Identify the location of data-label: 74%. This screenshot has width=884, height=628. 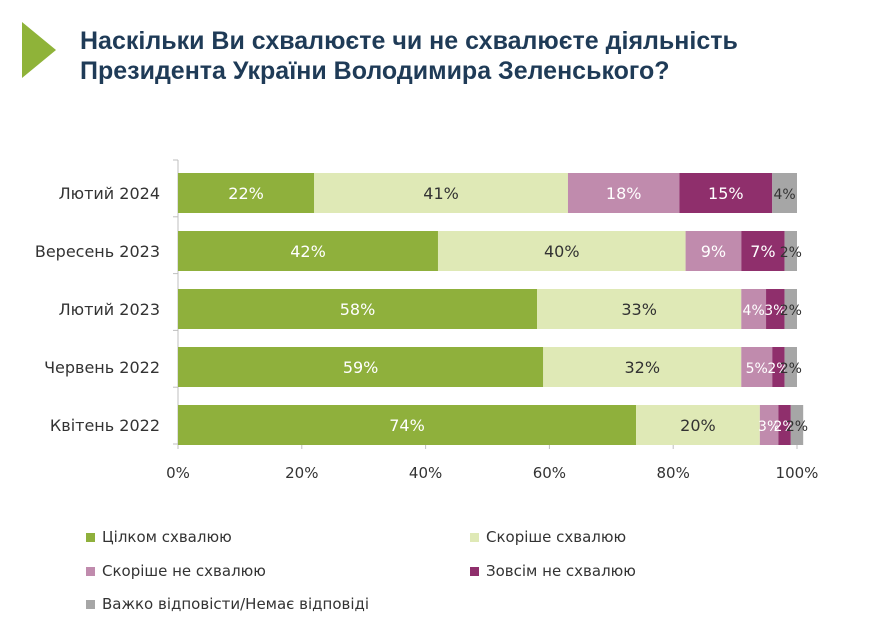
(407, 425).